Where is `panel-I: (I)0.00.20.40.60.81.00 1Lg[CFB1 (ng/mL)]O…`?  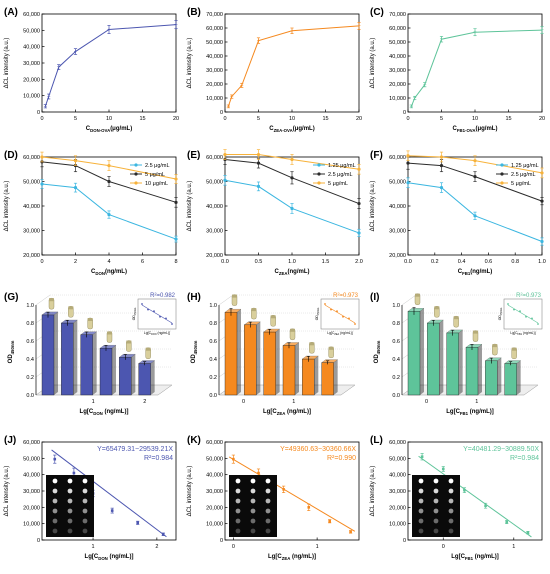
panel-I: (I)0.00.20.40.60.81.00 1Lg[CFB1 (ng/mL)]O… is located at coordinates (456, 354).